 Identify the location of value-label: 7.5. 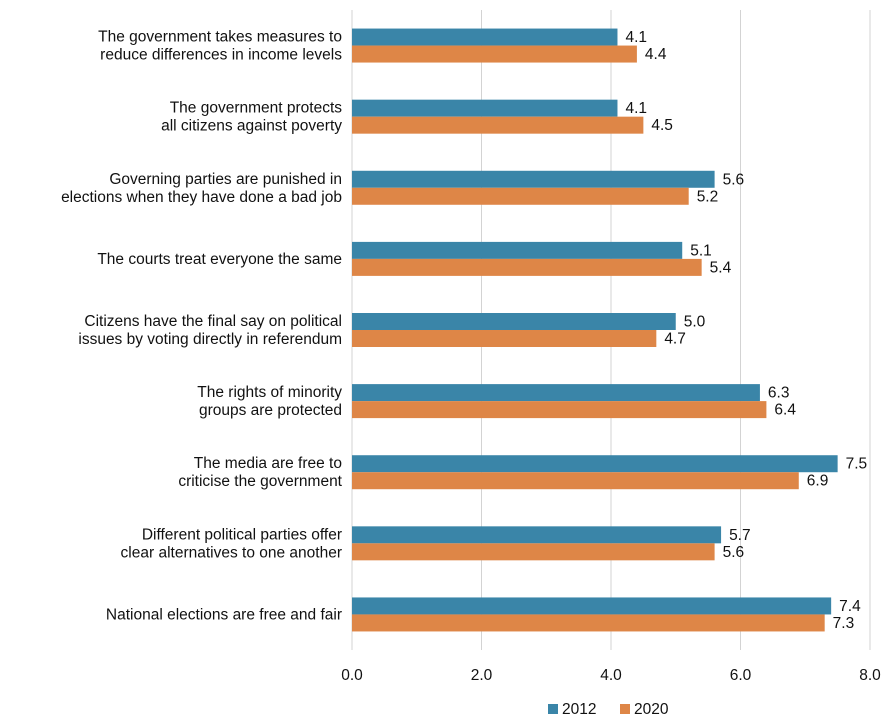
(857, 464).